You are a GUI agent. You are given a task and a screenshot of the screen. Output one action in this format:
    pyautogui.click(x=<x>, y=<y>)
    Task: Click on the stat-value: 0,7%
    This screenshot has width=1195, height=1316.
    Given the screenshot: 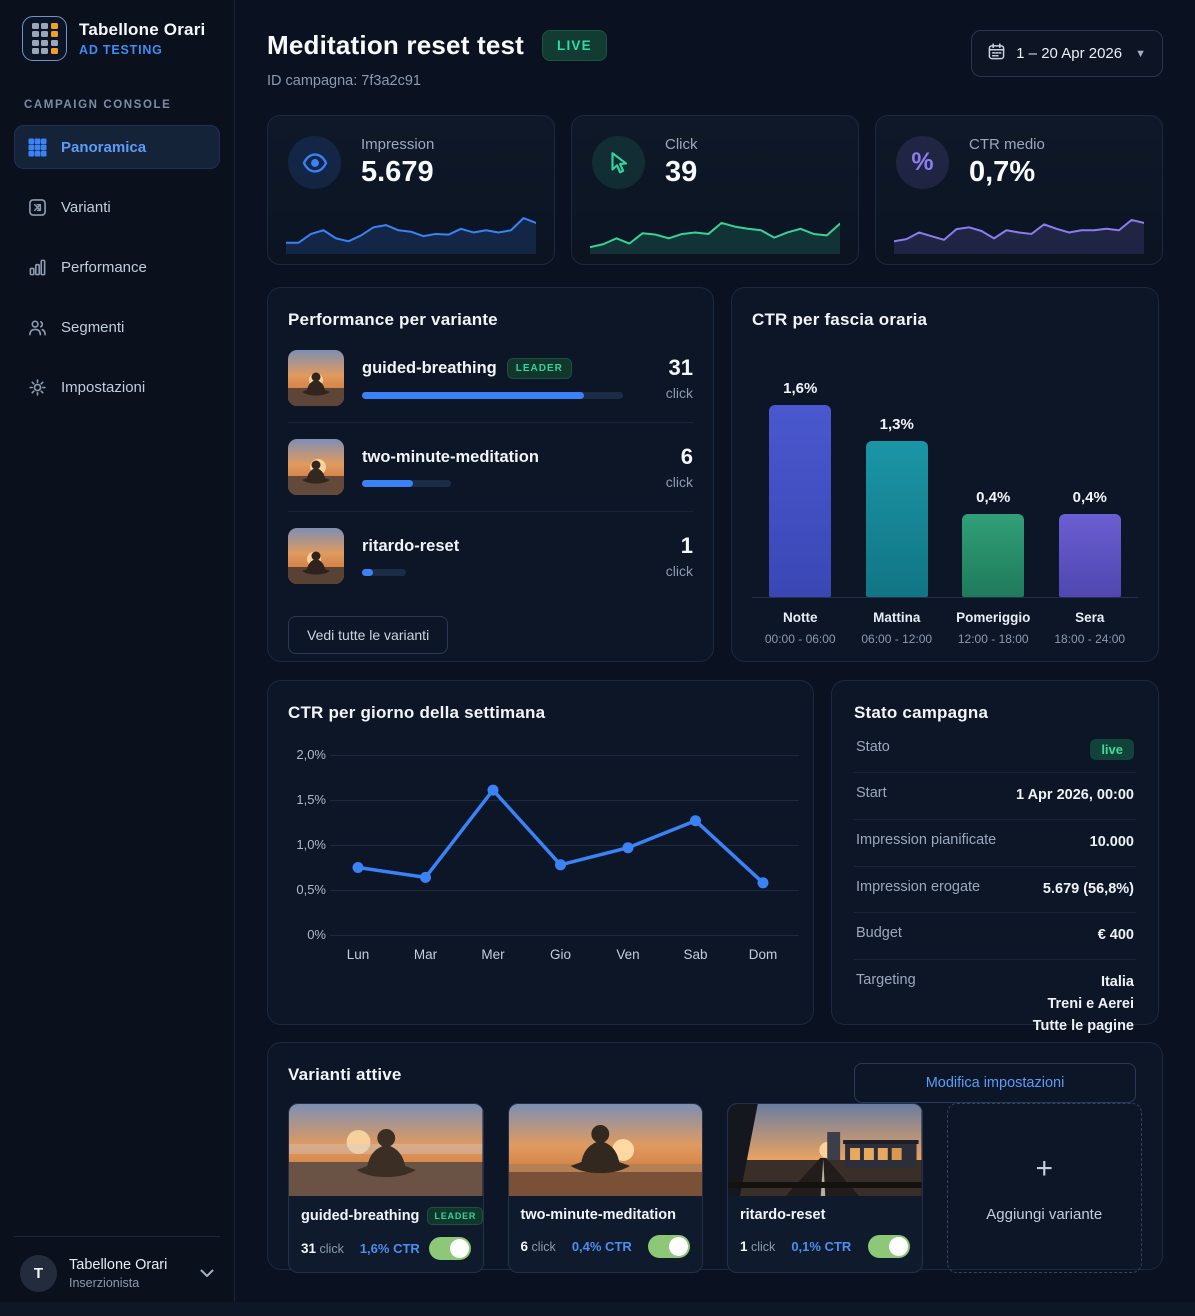 What is the action you would take?
    pyautogui.click(x=1002, y=172)
    